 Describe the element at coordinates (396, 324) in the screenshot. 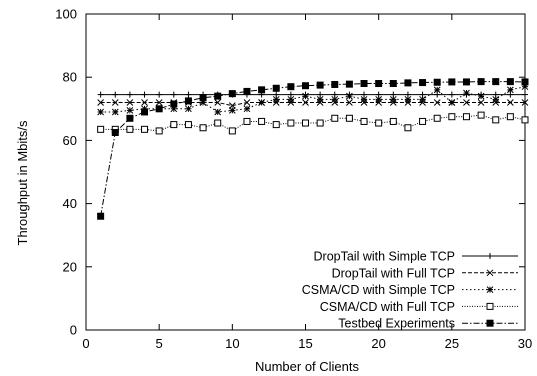

I see `legend-label: Testbed Experiments` at that location.